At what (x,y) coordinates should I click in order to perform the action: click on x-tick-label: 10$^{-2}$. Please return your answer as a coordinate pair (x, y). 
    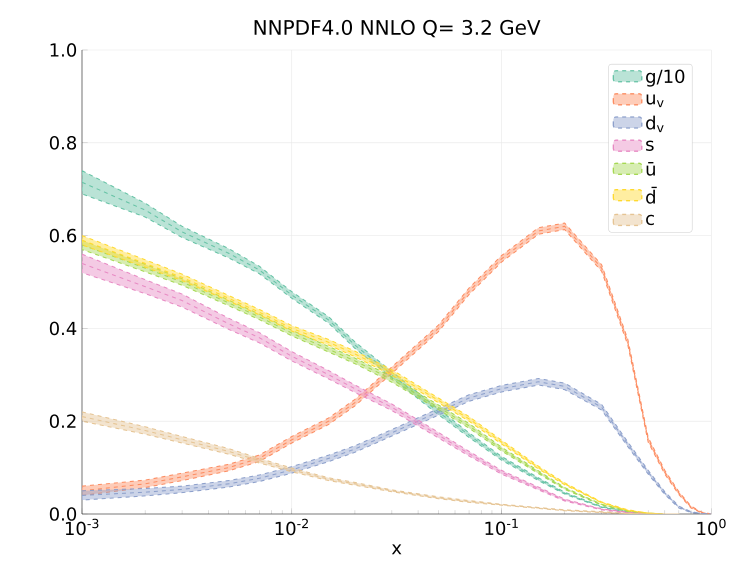
    Looking at the image, I should click on (292, 527).